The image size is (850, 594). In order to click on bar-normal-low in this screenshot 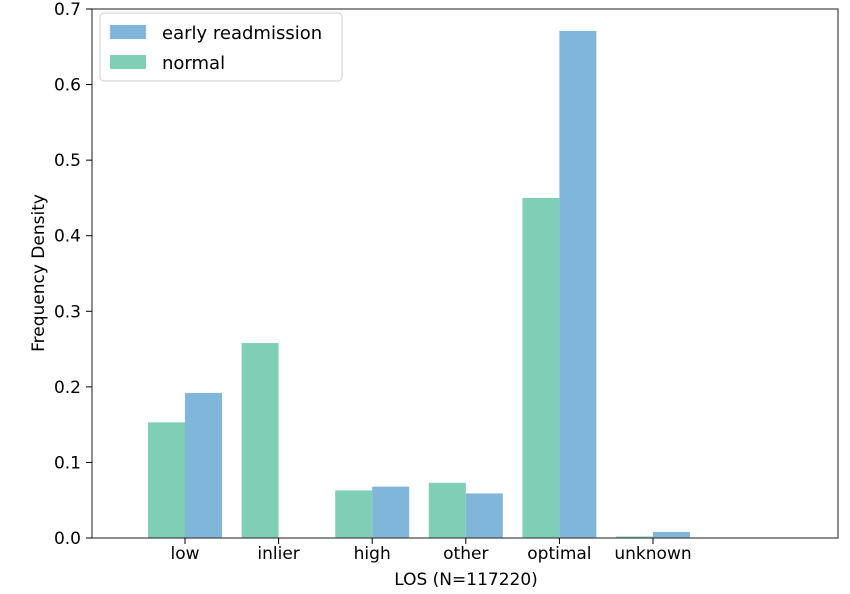, I will do `click(166, 480)`.